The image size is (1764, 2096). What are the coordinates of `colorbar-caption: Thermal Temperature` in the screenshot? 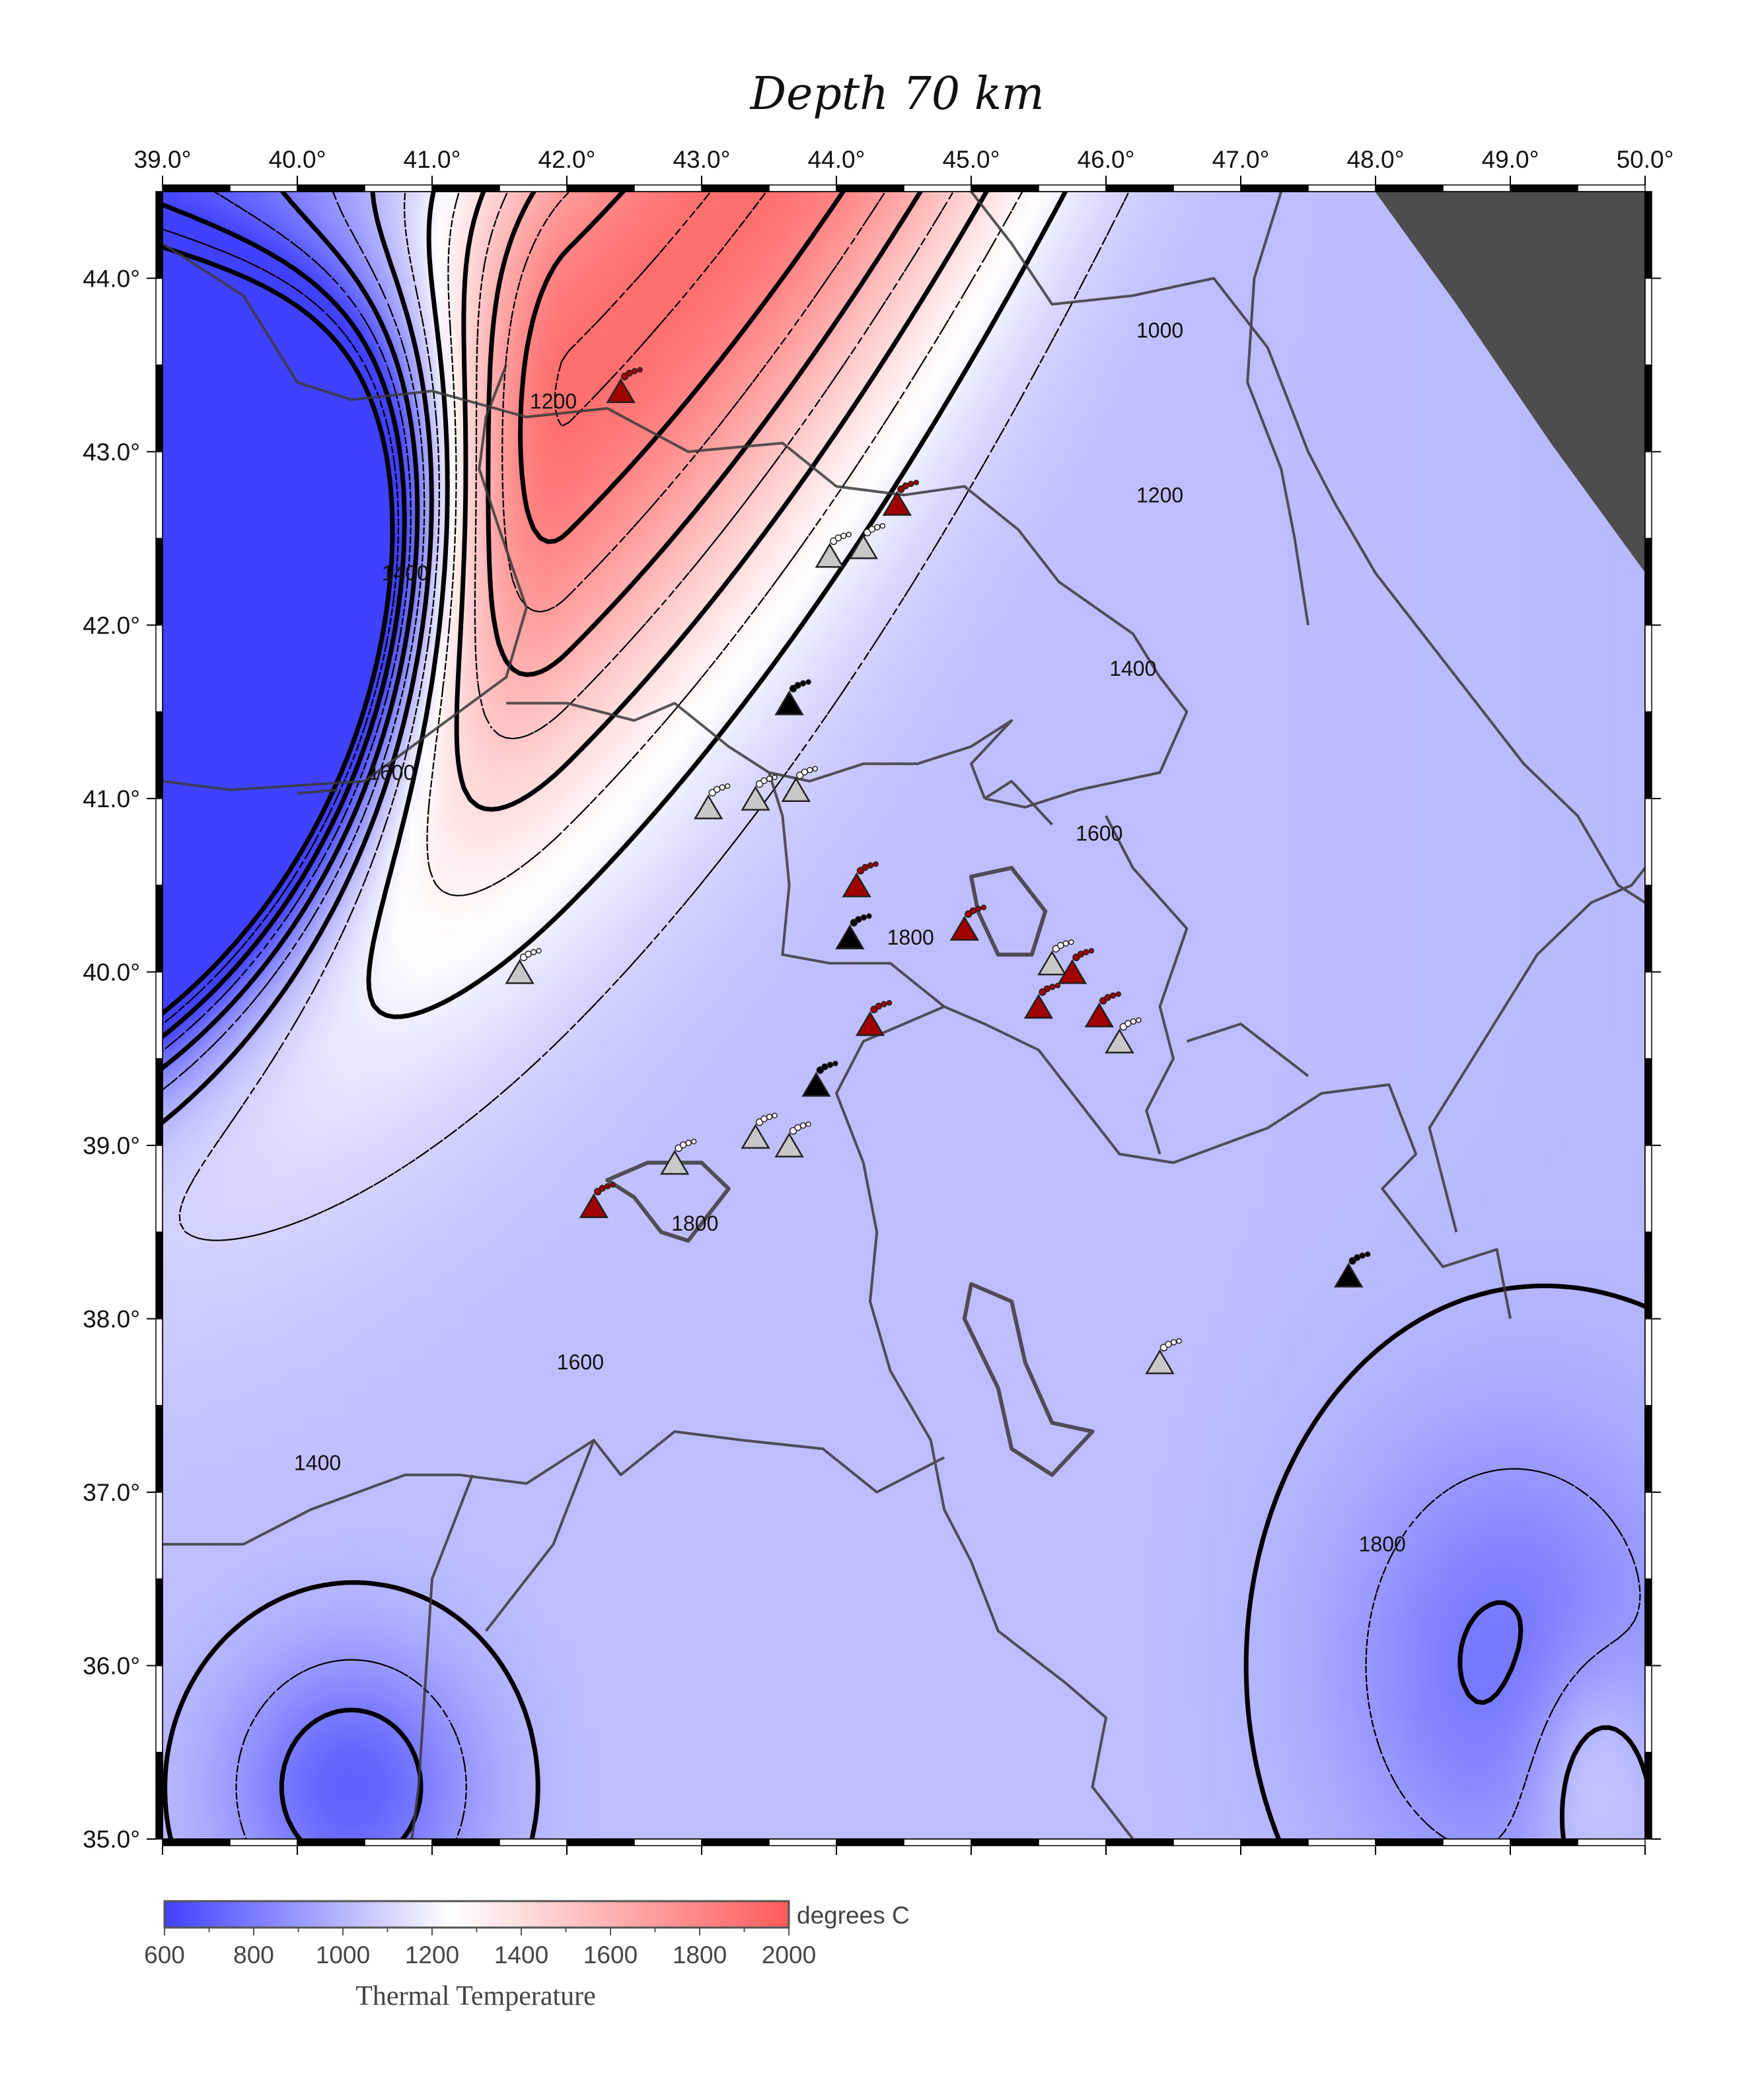 It's located at (475, 1996).